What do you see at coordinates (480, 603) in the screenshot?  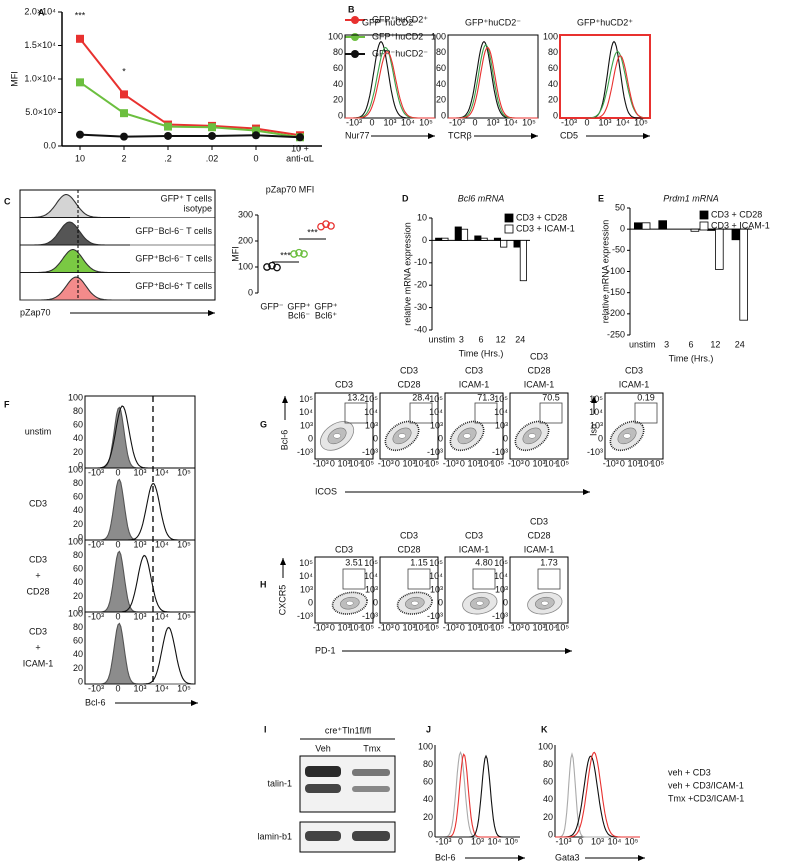 I see `density-core` at bounding box center [480, 603].